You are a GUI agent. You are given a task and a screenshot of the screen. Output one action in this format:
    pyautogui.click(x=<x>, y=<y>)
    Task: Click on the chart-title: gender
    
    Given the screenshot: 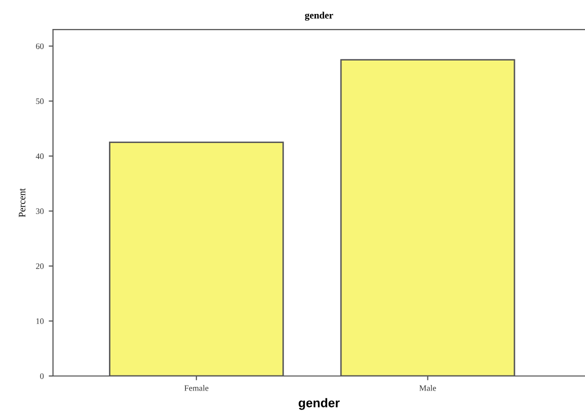 What is the action you would take?
    pyautogui.click(x=319, y=16)
    